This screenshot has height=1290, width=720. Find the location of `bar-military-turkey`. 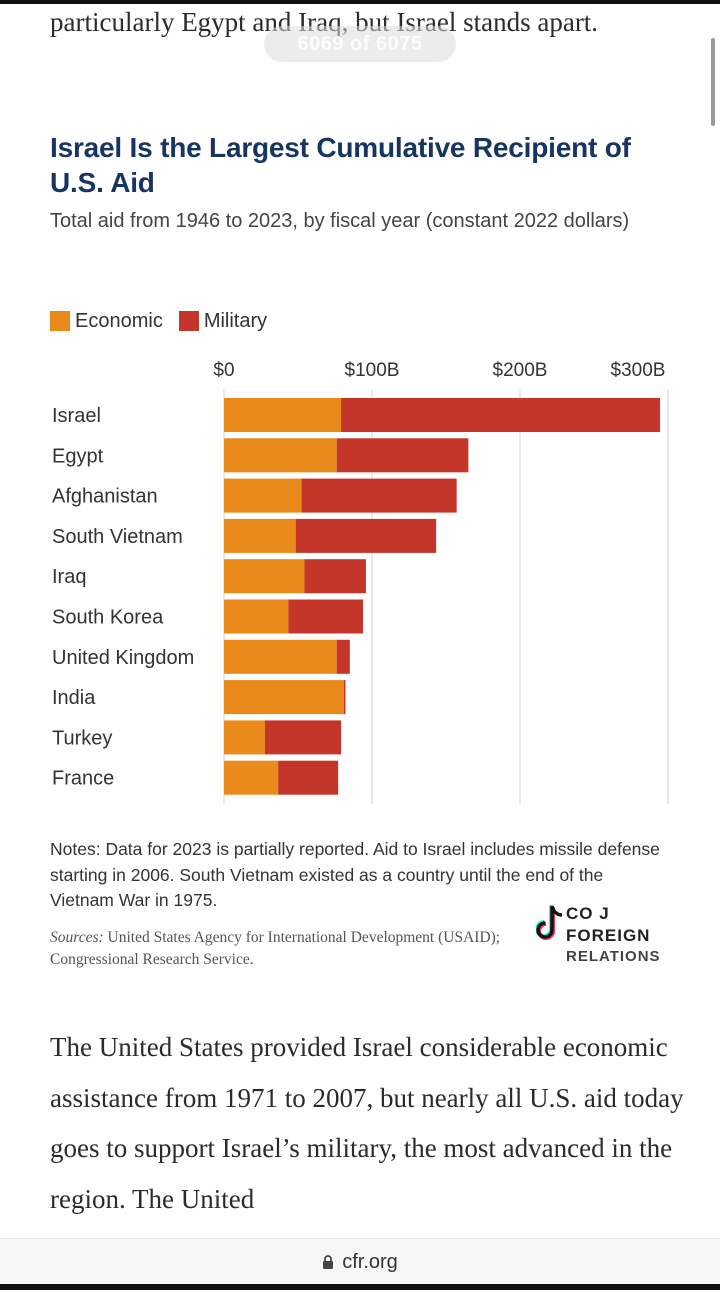

bar-military-turkey is located at coordinates (303, 737).